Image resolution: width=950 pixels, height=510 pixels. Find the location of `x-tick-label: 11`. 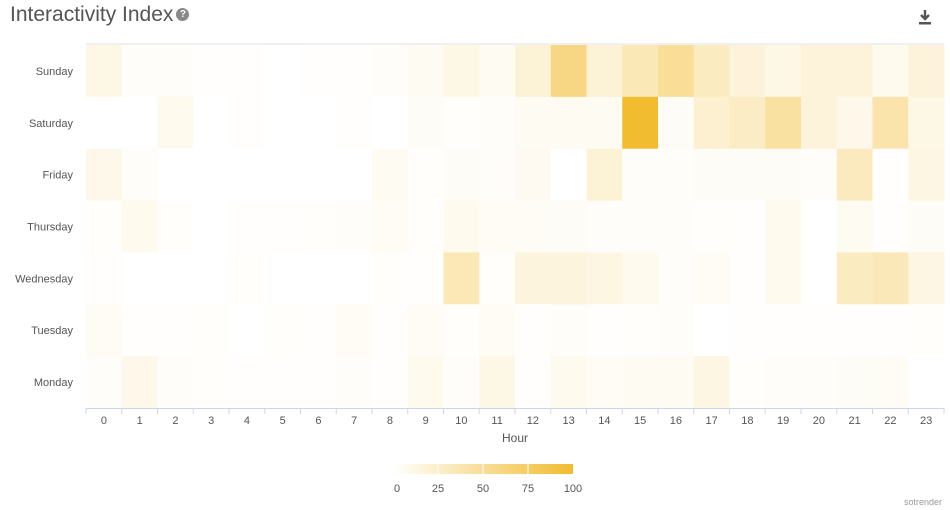

x-tick-label: 11 is located at coordinates (496, 421).